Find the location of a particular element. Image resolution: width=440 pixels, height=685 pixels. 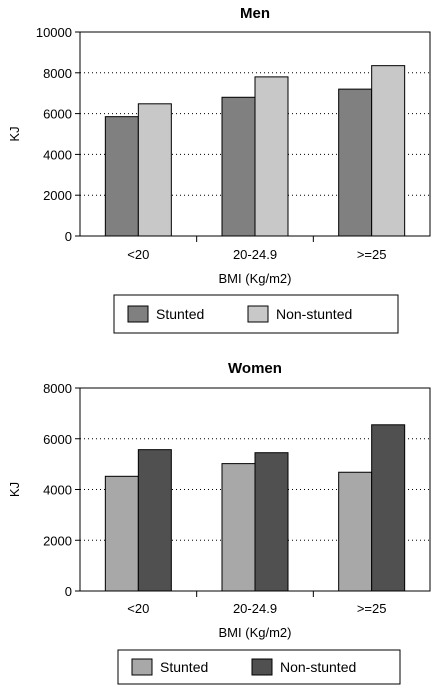

y-tick-label: 10000 is located at coordinates (54, 32).